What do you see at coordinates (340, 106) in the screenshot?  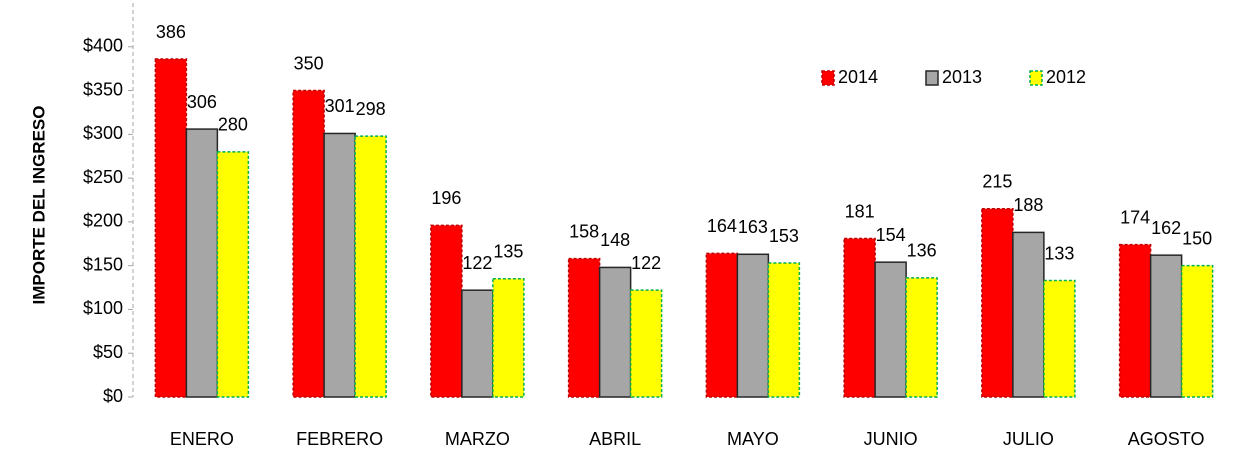 I see `data-label: 301` at bounding box center [340, 106].